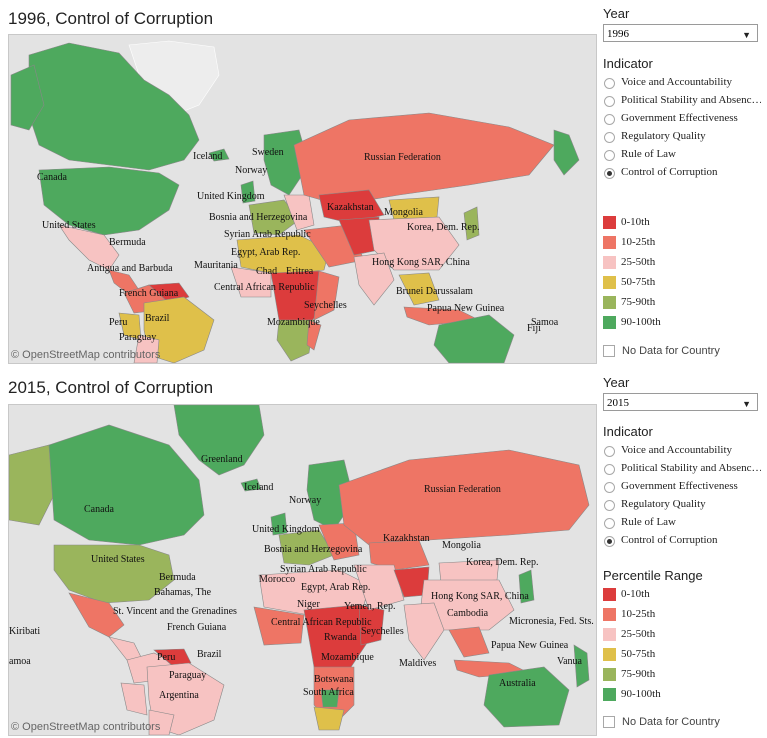 The width and height of the screenshot is (767, 738). Describe the element at coordinates (313, 549) in the screenshot. I see `country-label: Bosnia and Herzegovina` at that location.